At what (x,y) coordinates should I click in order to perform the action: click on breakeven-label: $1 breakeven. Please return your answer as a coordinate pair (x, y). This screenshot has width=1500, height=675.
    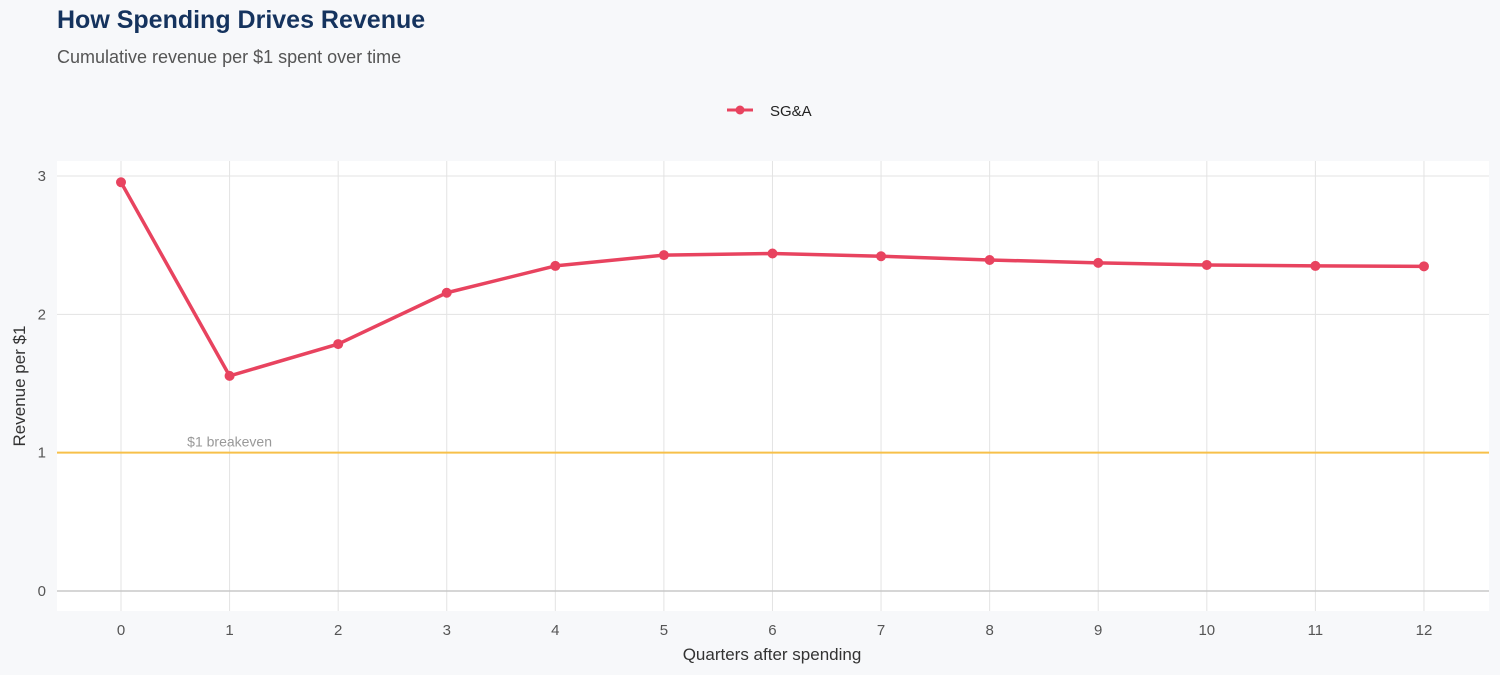
    Looking at the image, I should click on (229, 442).